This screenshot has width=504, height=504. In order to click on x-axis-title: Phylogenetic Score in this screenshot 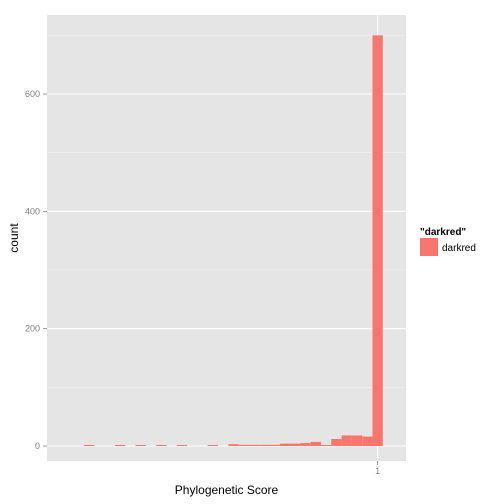, I will do `click(227, 490)`.